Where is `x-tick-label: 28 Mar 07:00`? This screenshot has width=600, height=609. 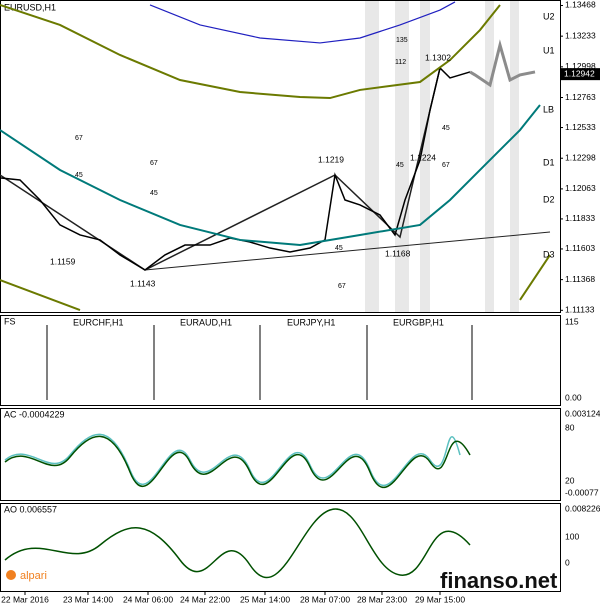
x-tick-label: 28 Mar 07:00 is located at coordinates (325, 599).